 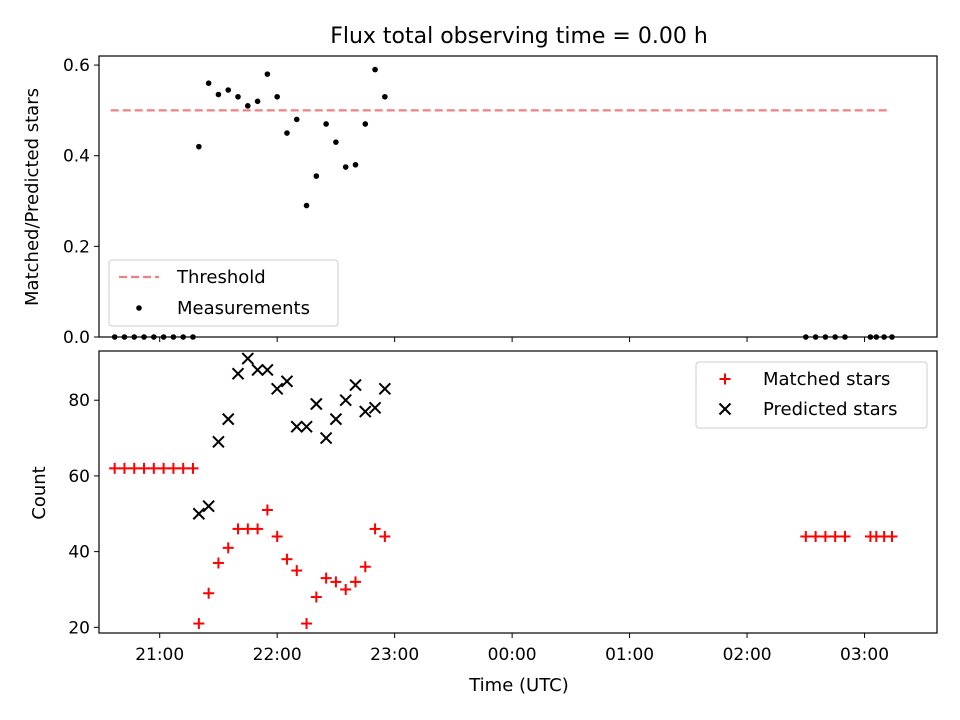 What do you see at coordinates (747, 655) in the screenshot?
I see `x-tick-label: 02:00` at bounding box center [747, 655].